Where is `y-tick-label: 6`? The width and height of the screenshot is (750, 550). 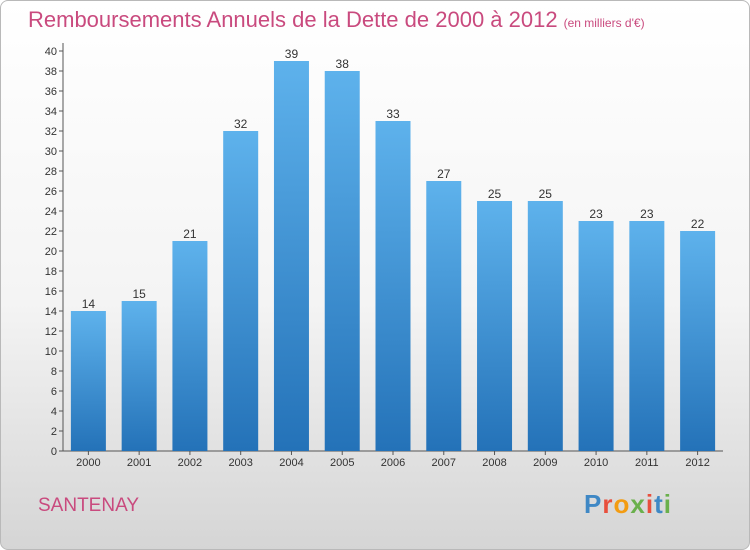
y-tick-label: 6 is located at coordinates (54, 392).